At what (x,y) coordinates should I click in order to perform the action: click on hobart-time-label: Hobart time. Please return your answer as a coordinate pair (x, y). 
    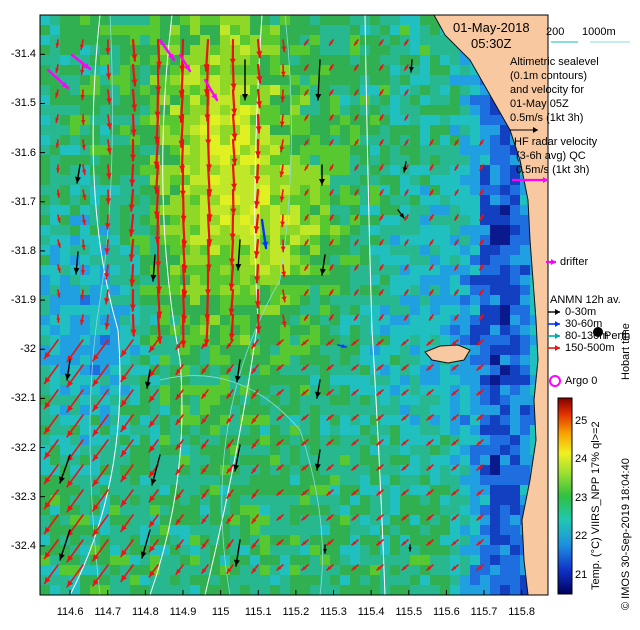
    Looking at the image, I should click on (626, 351).